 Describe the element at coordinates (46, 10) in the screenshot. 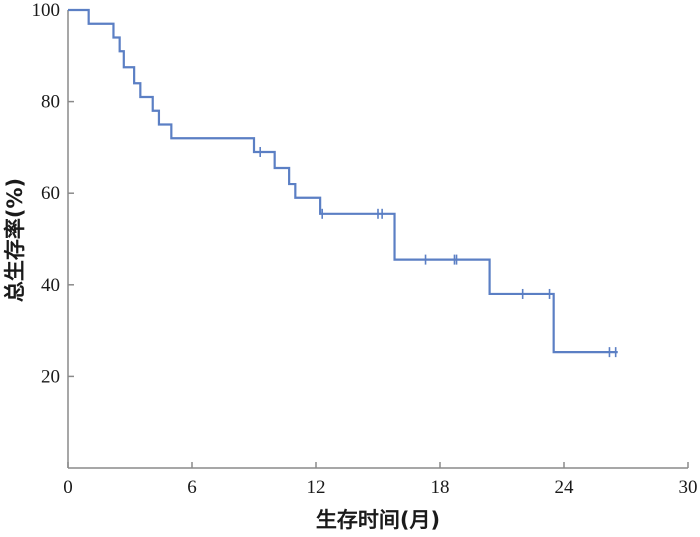

I see `y-tick-label: 100` at that location.